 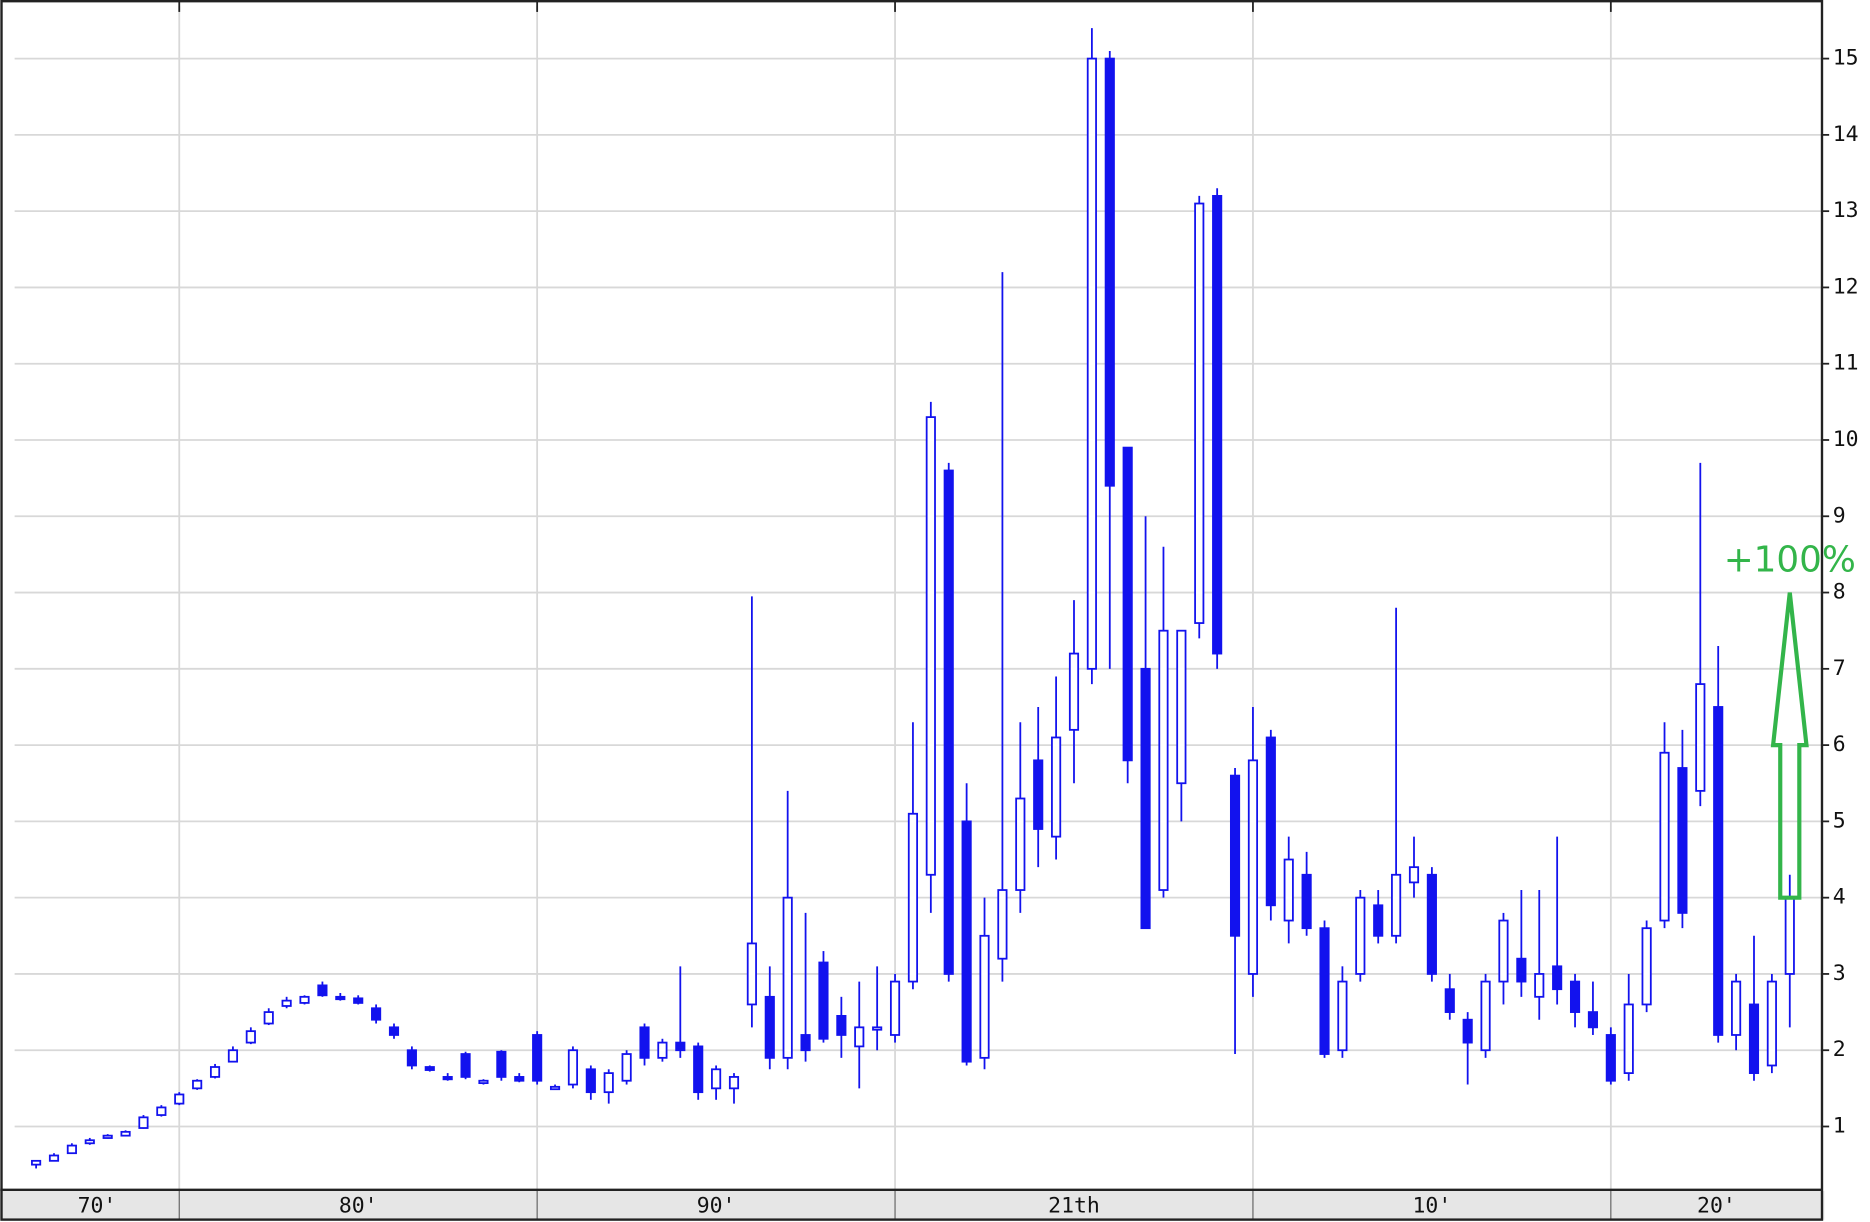 I want to click on y-tick-label: 14, so click(x=1846, y=134).